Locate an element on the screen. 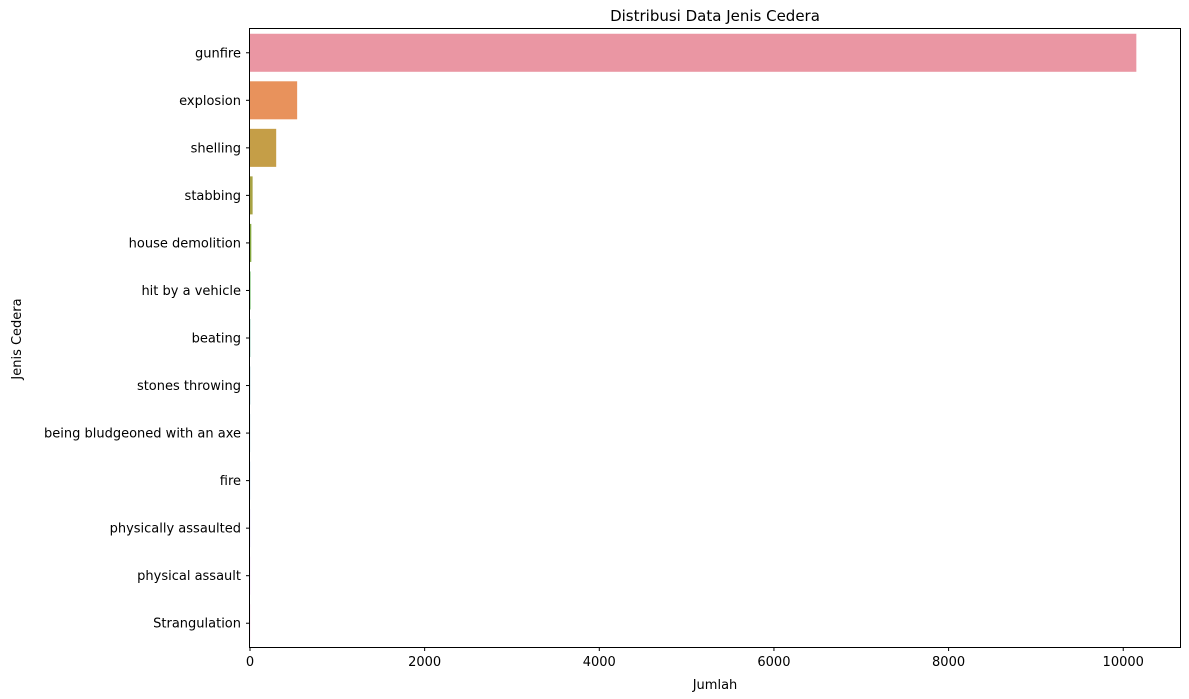  bar-stabbing is located at coordinates (251, 195).